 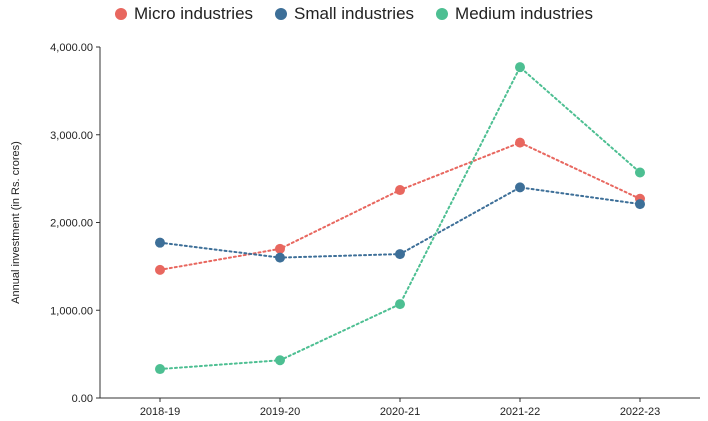 What do you see at coordinates (71, 311) in the screenshot?
I see `y-tick-label: 1,000.00` at bounding box center [71, 311].